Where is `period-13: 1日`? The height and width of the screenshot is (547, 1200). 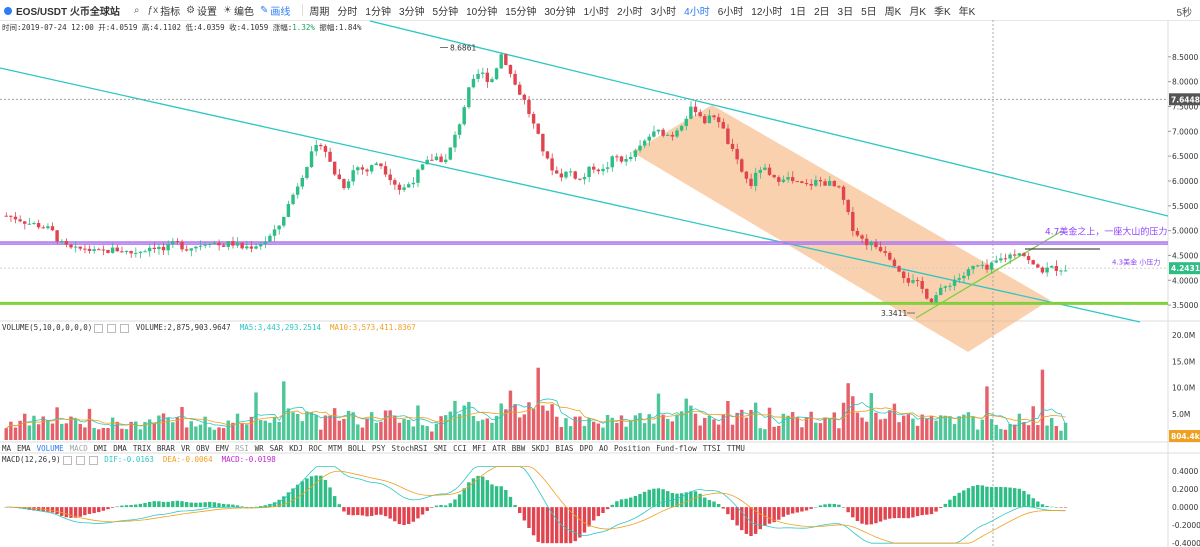
period-13: 1日 is located at coordinates (798, 12).